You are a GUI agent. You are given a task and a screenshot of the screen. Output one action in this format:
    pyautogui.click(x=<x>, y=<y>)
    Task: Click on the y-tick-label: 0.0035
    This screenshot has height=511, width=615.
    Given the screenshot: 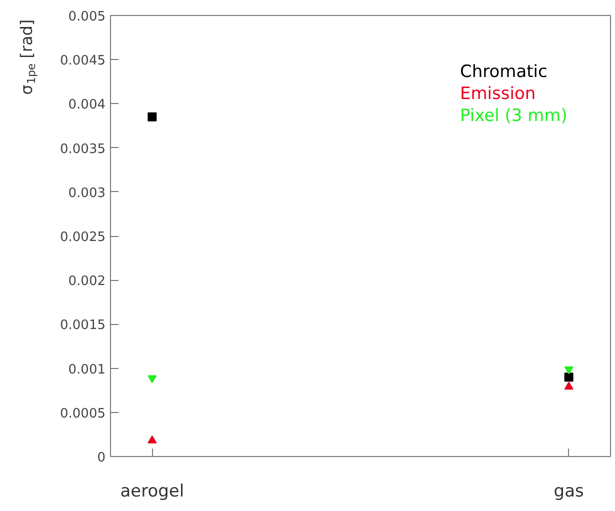 What is the action you would take?
    pyautogui.click(x=83, y=149)
    